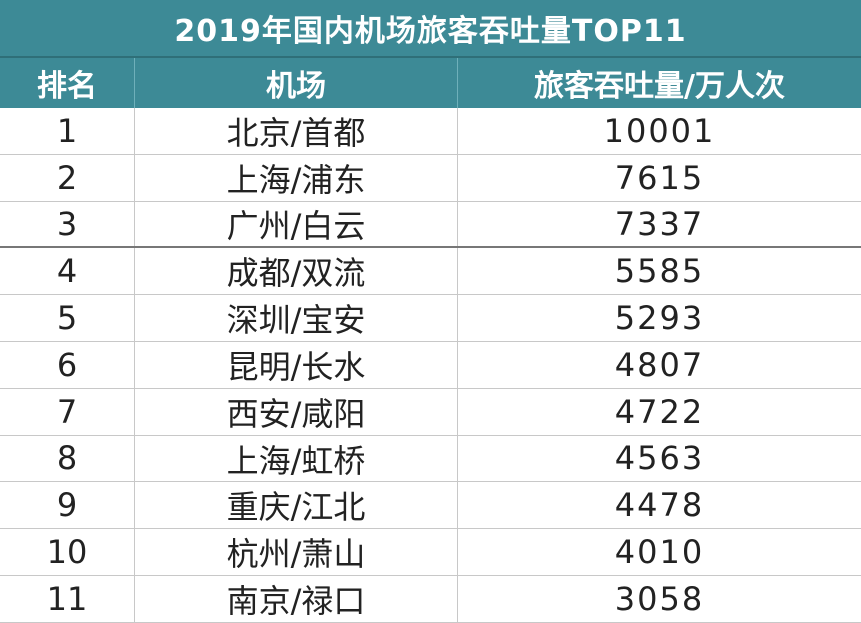 This screenshot has height=623, width=861. What do you see at coordinates (296, 177) in the screenshot?
I see `airport-cell: 上海/浦东` at bounding box center [296, 177].